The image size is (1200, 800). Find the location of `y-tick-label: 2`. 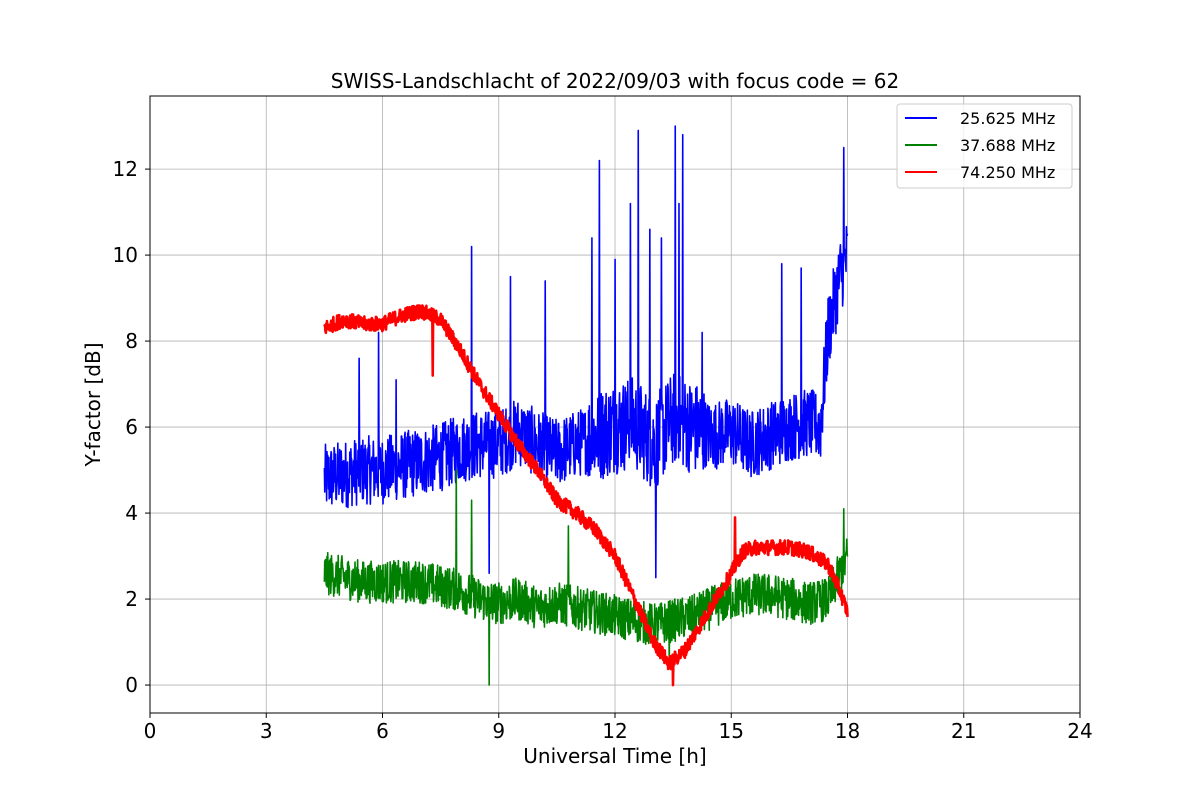

y-tick-label: 2 is located at coordinates (131, 599).